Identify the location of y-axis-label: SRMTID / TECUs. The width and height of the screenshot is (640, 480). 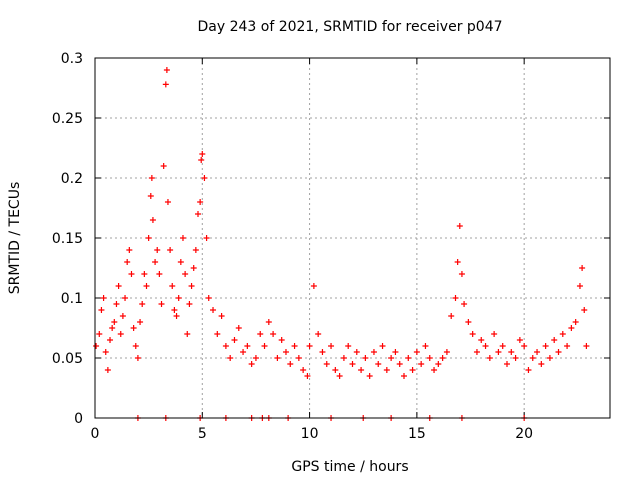
(15, 238).